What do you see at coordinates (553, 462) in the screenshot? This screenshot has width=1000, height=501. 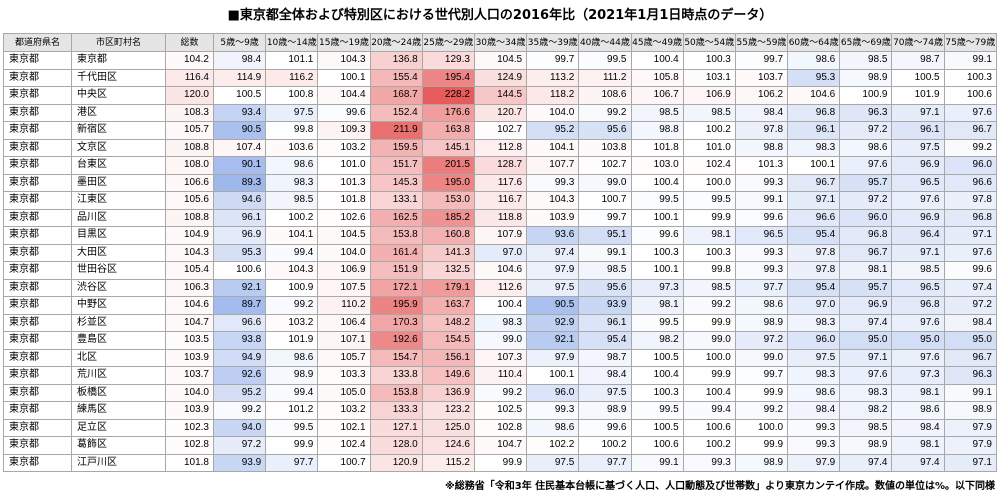 I see `age-group-value-cell: 97.5` at bounding box center [553, 462].